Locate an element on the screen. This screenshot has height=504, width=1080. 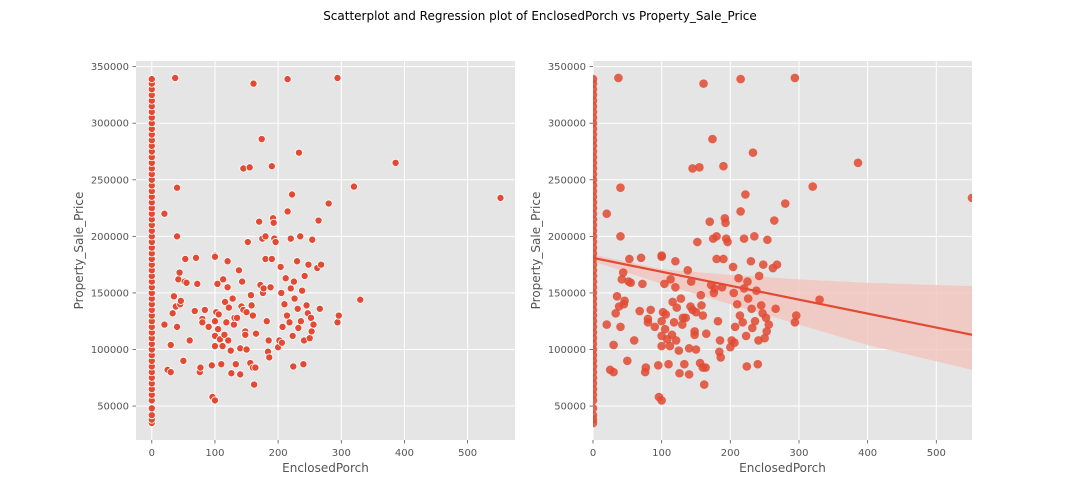
y-tick-label: 300000 is located at coordinates (110, 124).